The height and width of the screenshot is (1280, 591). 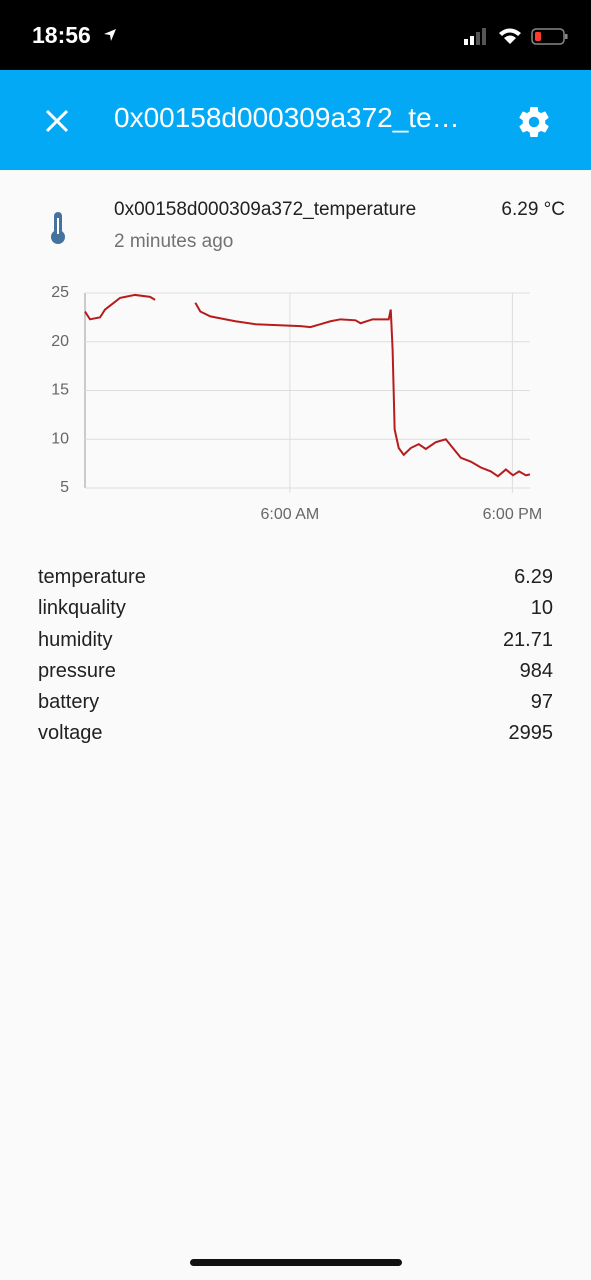 I want to click on attribute-name: pressure, so click(x=77, y=670).